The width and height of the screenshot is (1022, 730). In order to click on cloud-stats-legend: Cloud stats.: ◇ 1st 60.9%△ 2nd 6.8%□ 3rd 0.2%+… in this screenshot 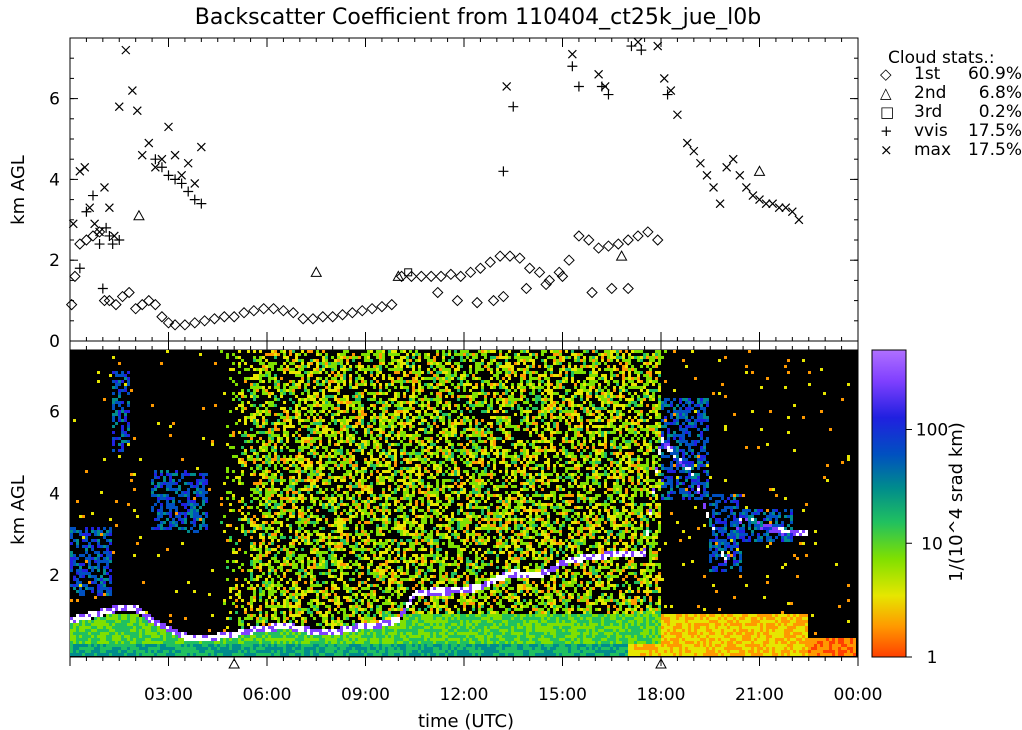, I will do `click(951, 104)`.